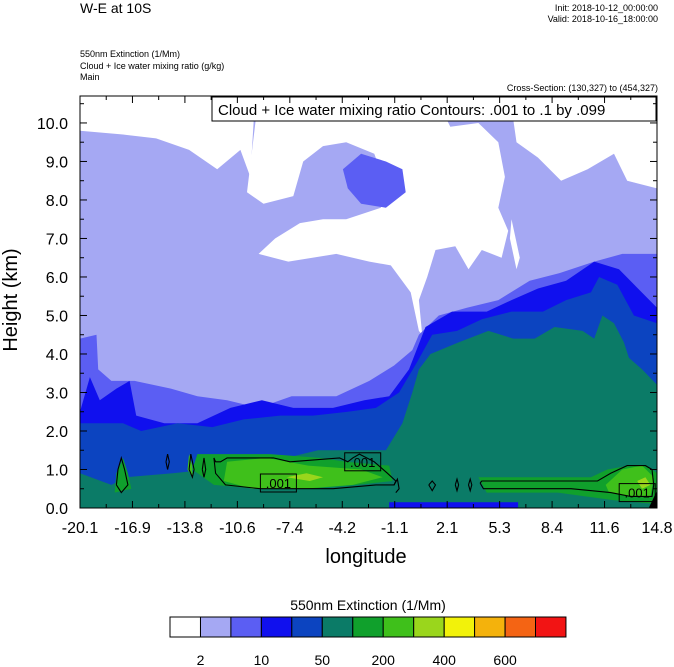 The width and height of the screenshot is (674, 667). Describe the element at coordinates (365, 557) in the screenshot. I see `x-axis-label: longitude` at that location.